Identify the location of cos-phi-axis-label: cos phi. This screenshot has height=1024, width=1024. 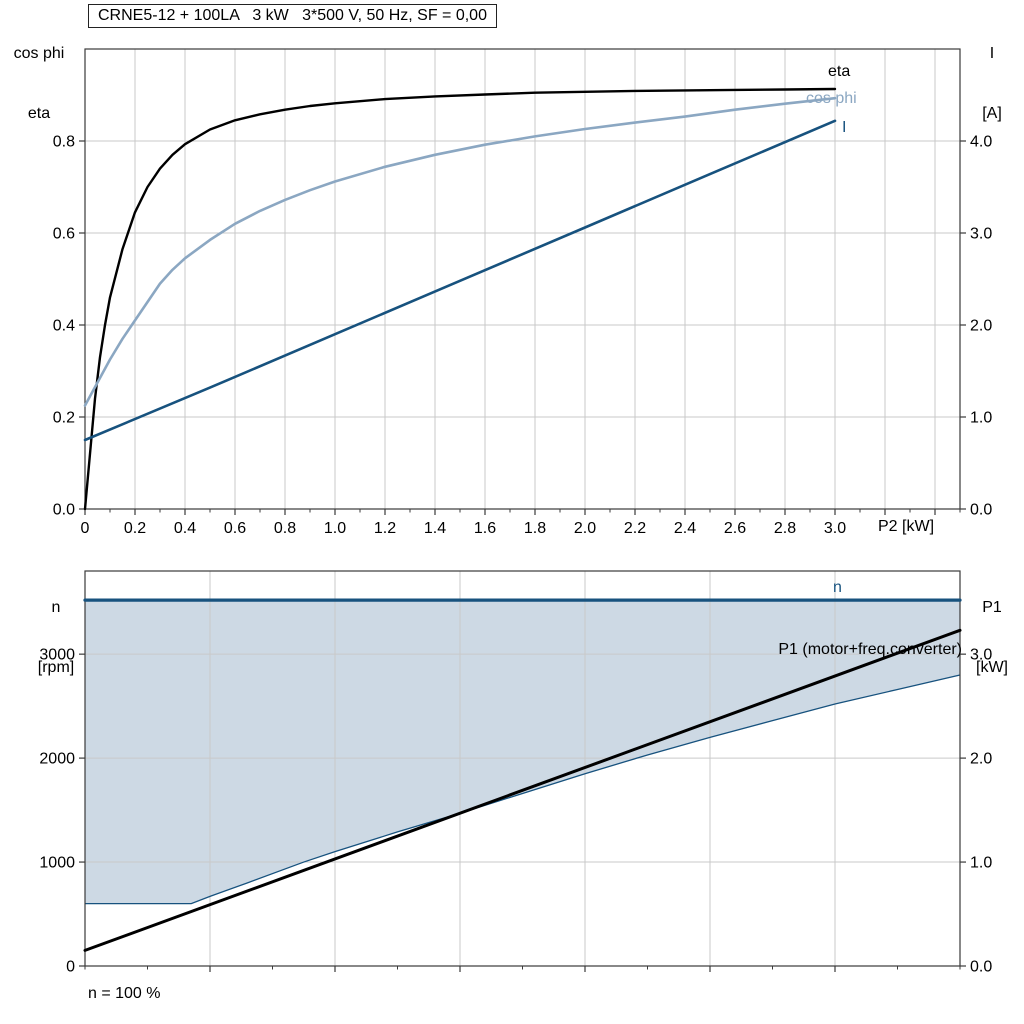
(39, 53).